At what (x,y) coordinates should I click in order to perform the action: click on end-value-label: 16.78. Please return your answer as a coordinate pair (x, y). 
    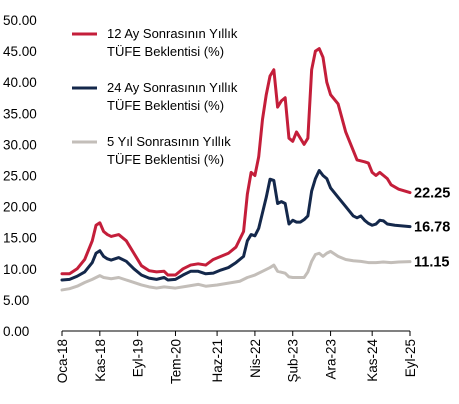
    Looking at the image, I should click on (432, 228).